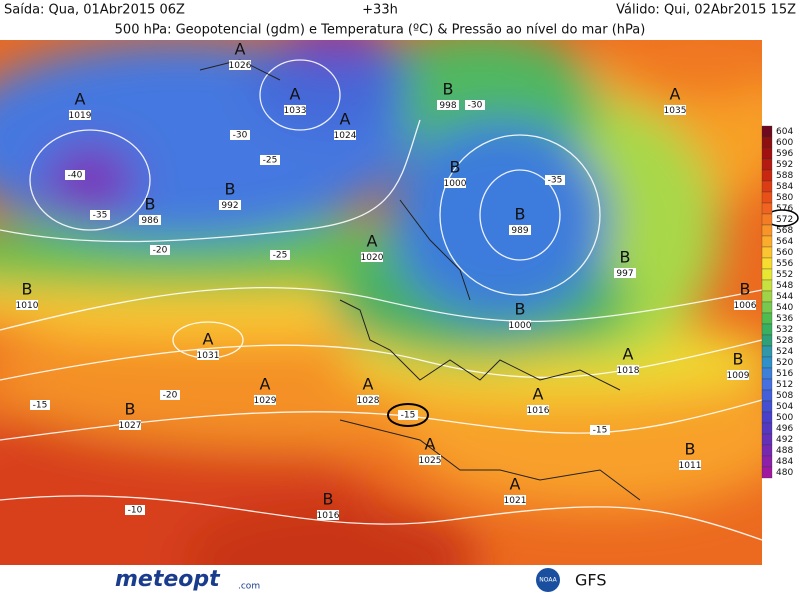  Describe the element at coordinates (784, 308) in the screenshot. I see `scale-label: 540` at that location.